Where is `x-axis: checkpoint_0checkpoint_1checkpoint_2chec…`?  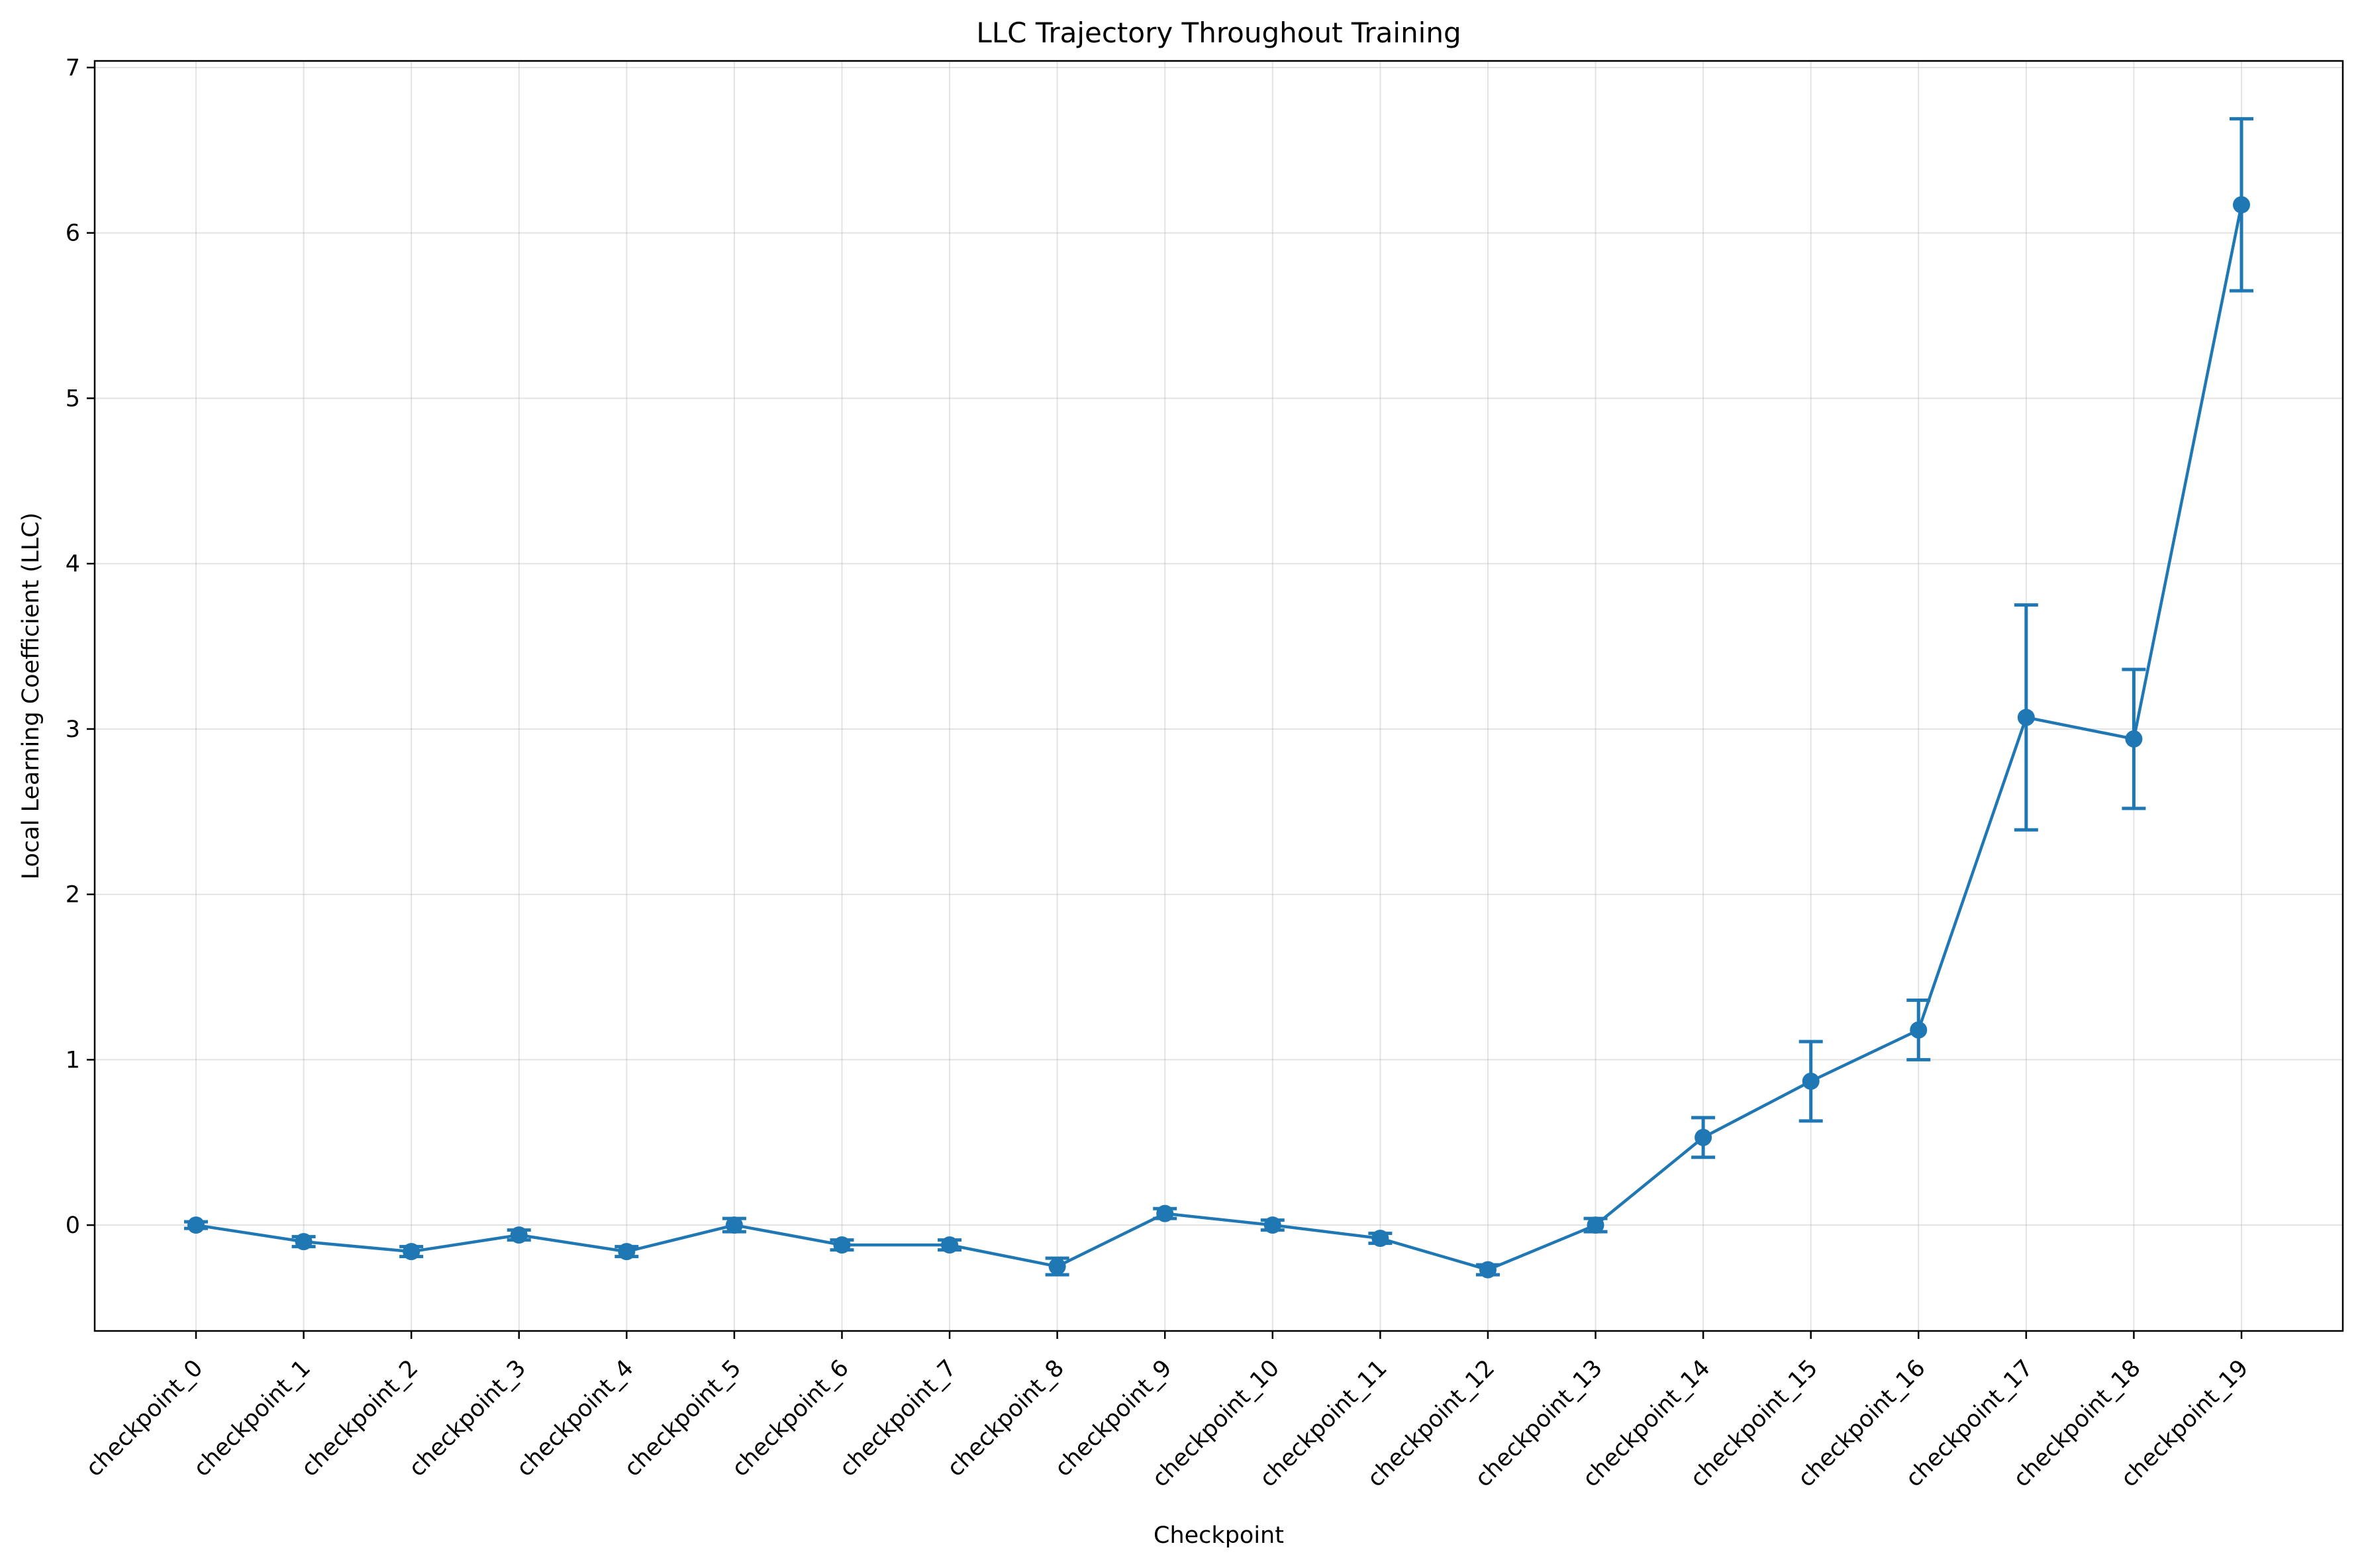
x-axis: checkpoint_0checkpoint_1checkpoint_2chec… is located at coordinates (1167, 1412).